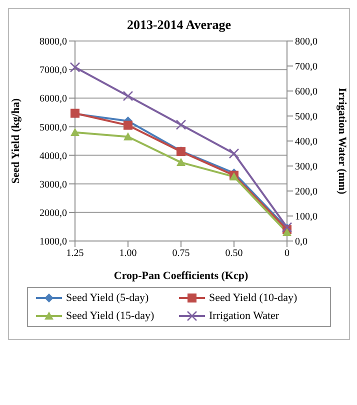 The height and width of the screenshot is (405, 357). I want to click on x-tick-label: 0.50, so click(234, 254).